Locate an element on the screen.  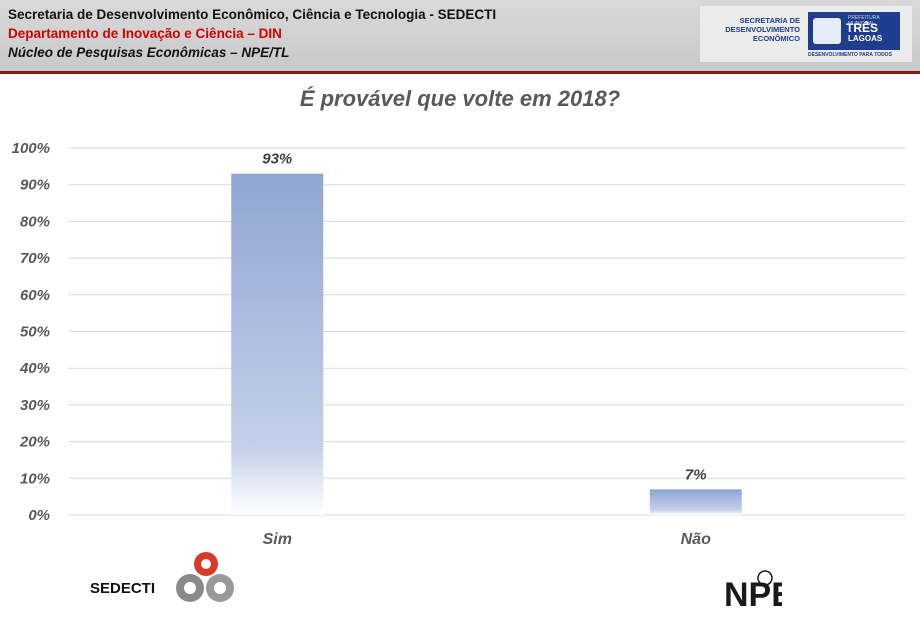
x-tick-label: Não is located at coordinates (696, 539).